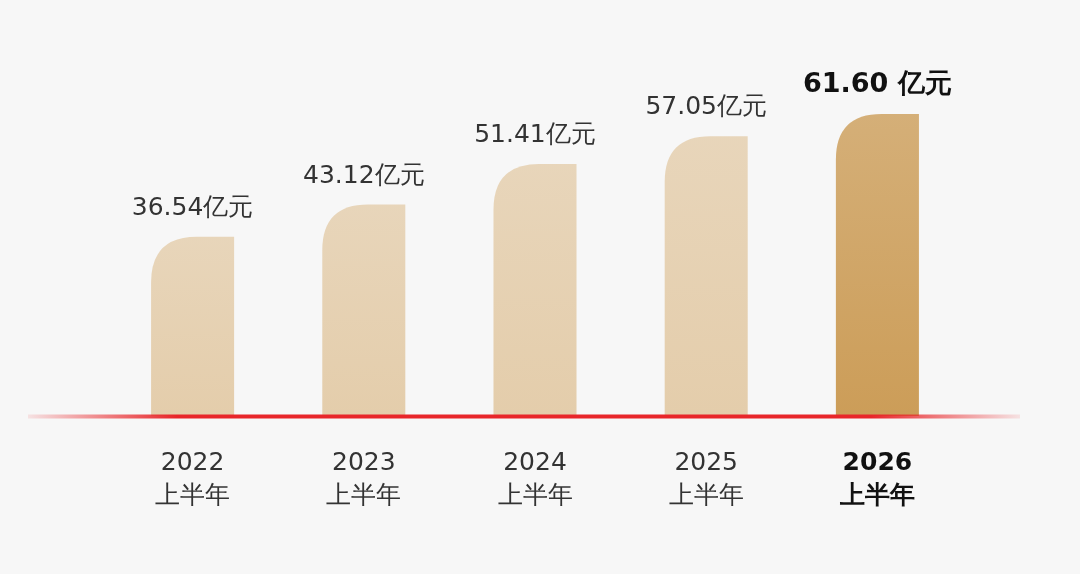  I want to click on x-tick-label: 2026 上半年, so click(876, 478).